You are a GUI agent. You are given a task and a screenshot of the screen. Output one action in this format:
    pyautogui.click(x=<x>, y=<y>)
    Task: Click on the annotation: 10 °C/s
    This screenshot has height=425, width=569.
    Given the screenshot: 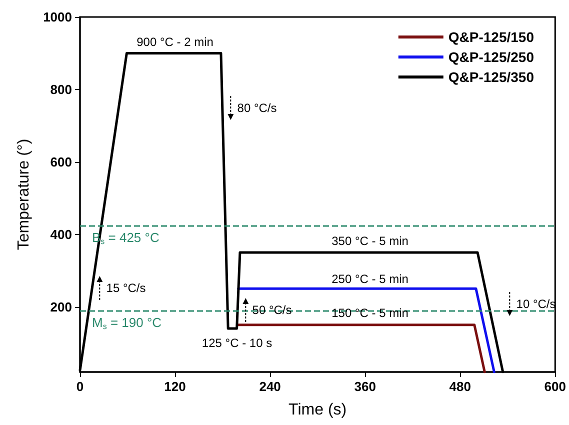 What is the action you would take?
    pyautogui.click(x=536, y=304)
    